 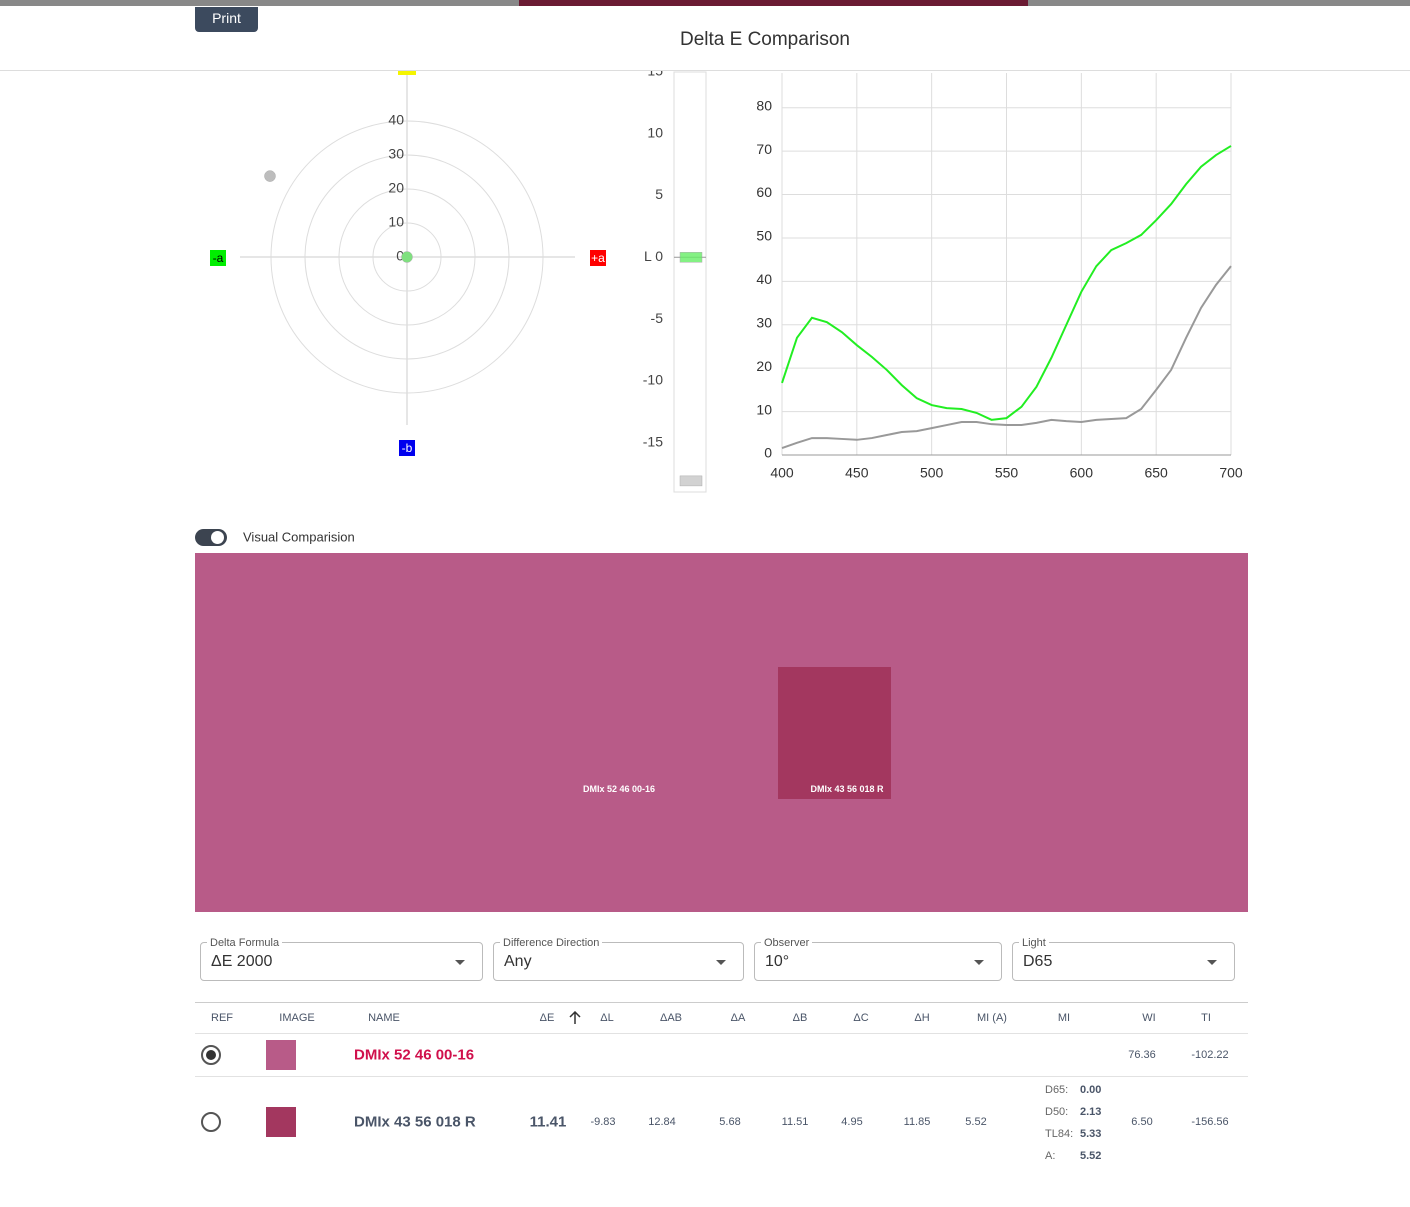 What do you see at coordinates (764, 279) in the screenshot?
I see `y-tick-label: 40` at bounding box center [764, 279].